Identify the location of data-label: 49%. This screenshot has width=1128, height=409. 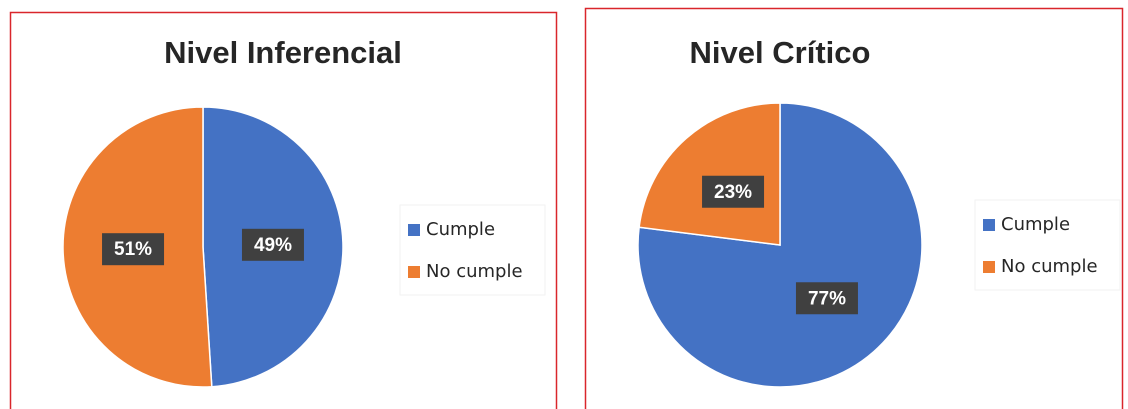
(273, 245).